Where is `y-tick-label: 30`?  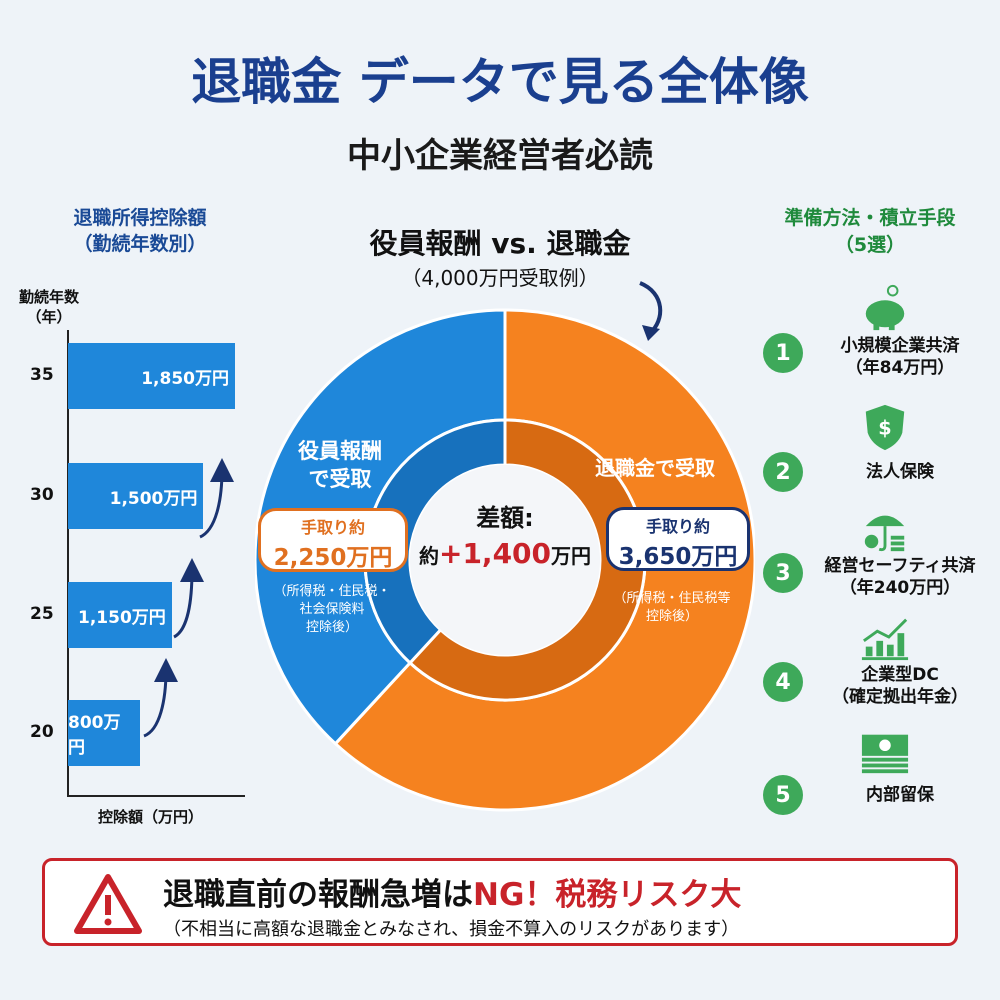 y-tick-label: 30 is located at coordinates (42, 495).